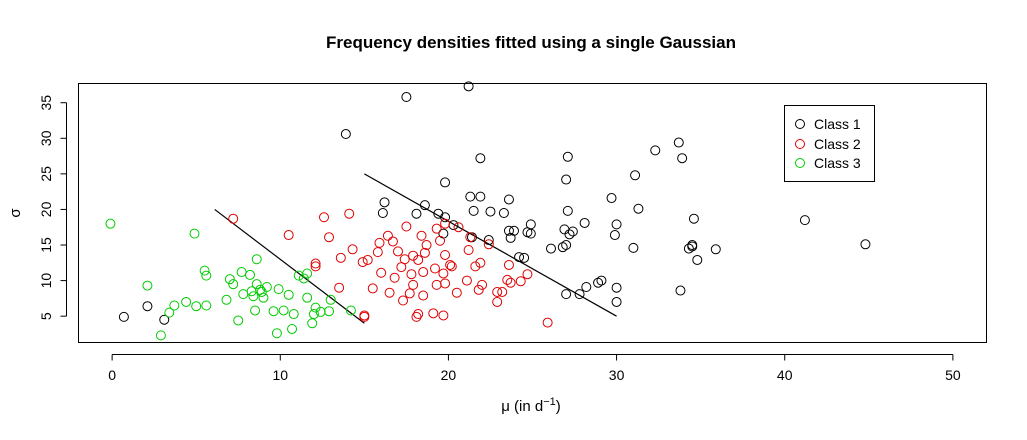 This screenshot has height=440, width=1027. Describe the element at coordinates (15, 213) in the screenshot. I see `y-axis-label: σ` at that location.